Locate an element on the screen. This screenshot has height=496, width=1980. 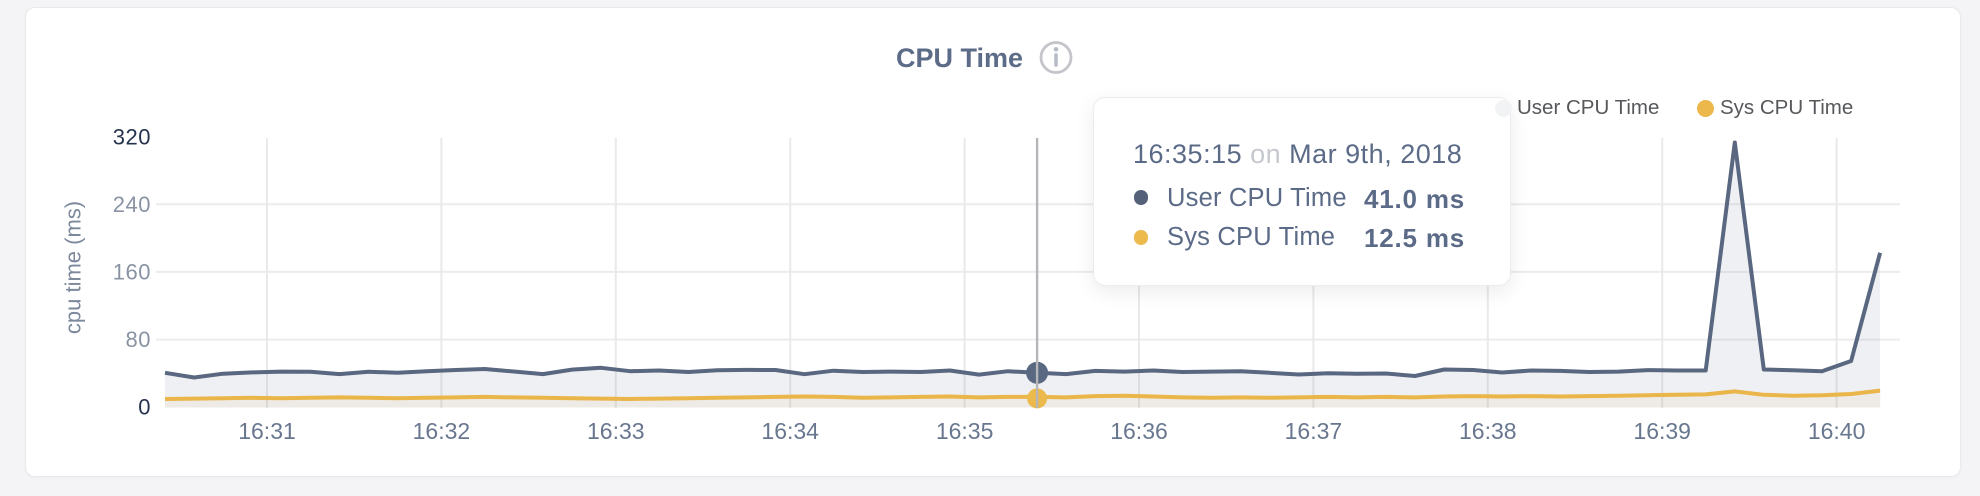
svg-text: 240 is located at coordinates (132, 204).